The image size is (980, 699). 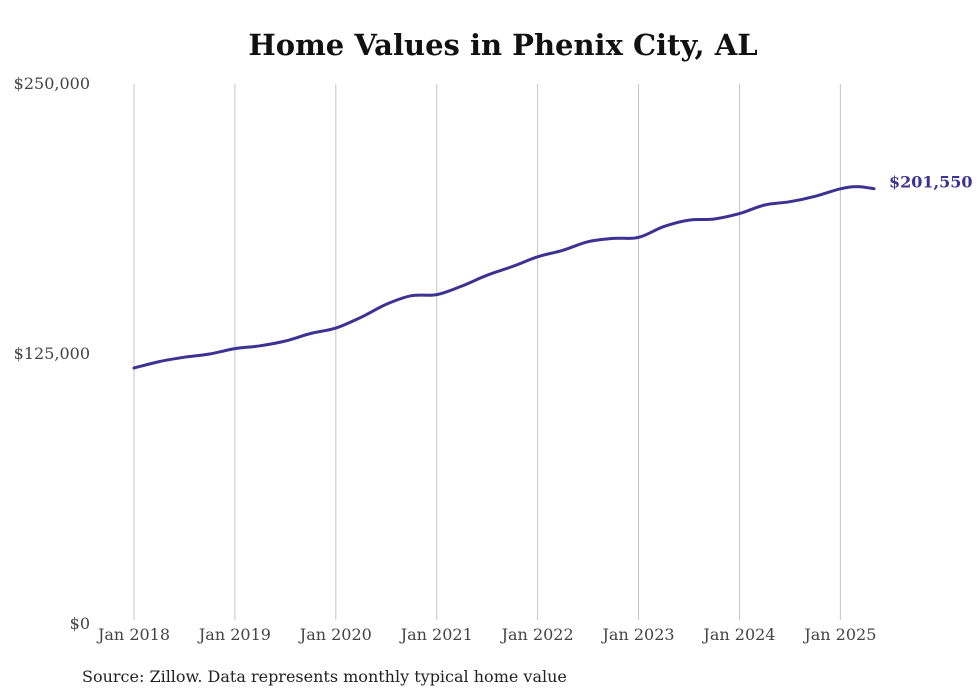 I want to click on x-tick-label: Jan 2018, so click(x=133, y=634).